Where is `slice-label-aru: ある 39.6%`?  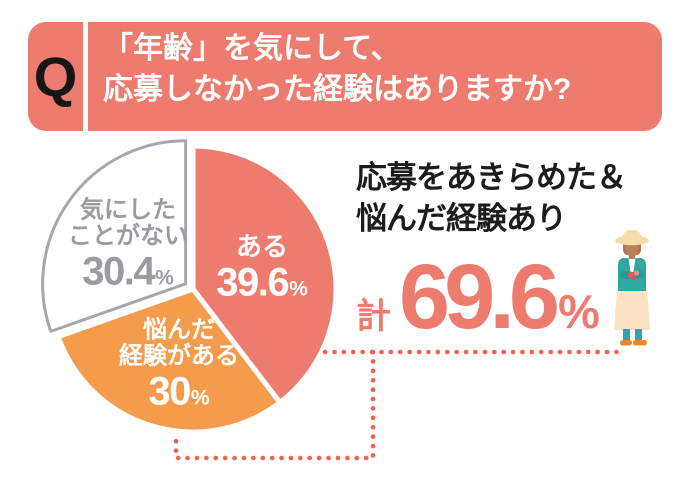 slice-label-aru: ある 39.6% is located at coordinates (262, 268).